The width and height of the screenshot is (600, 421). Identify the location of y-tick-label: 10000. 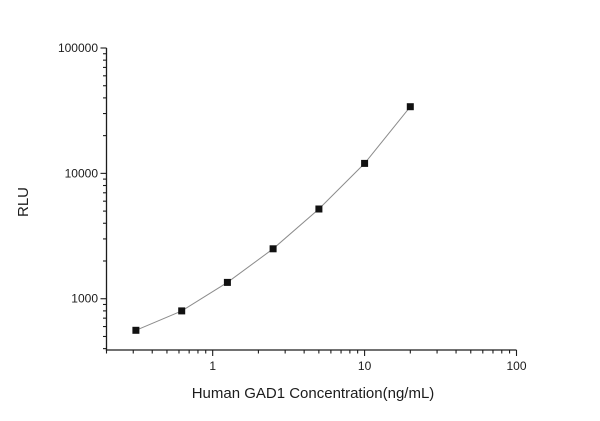
(82, 173).